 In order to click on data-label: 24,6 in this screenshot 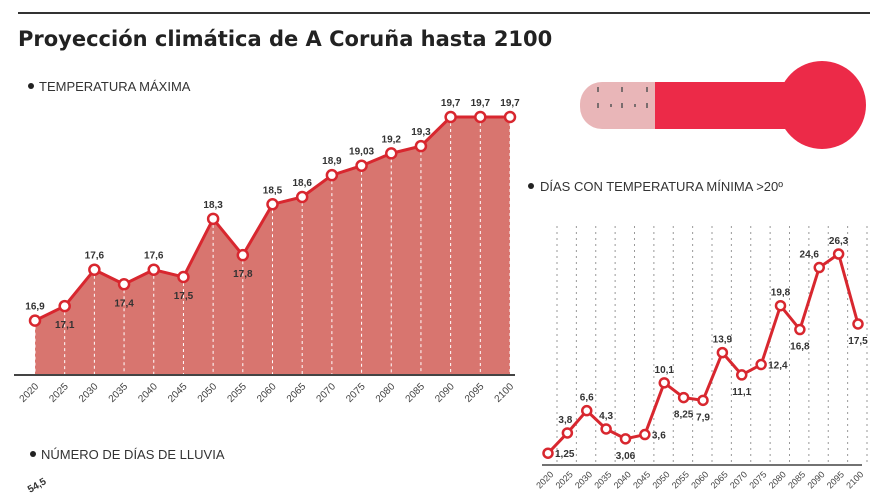, I will do `click(810, 255)`.